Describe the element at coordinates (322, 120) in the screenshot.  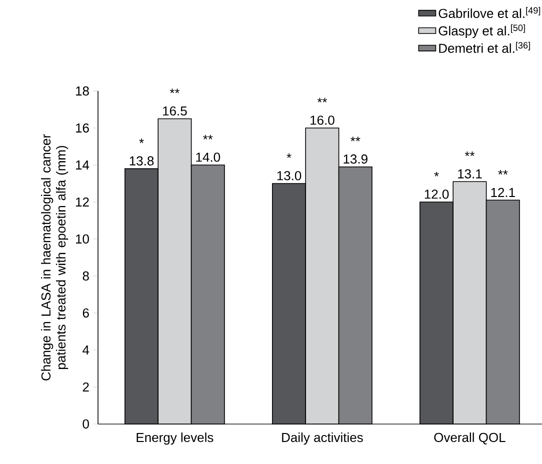
I see `data-label: 16.0` at that location.